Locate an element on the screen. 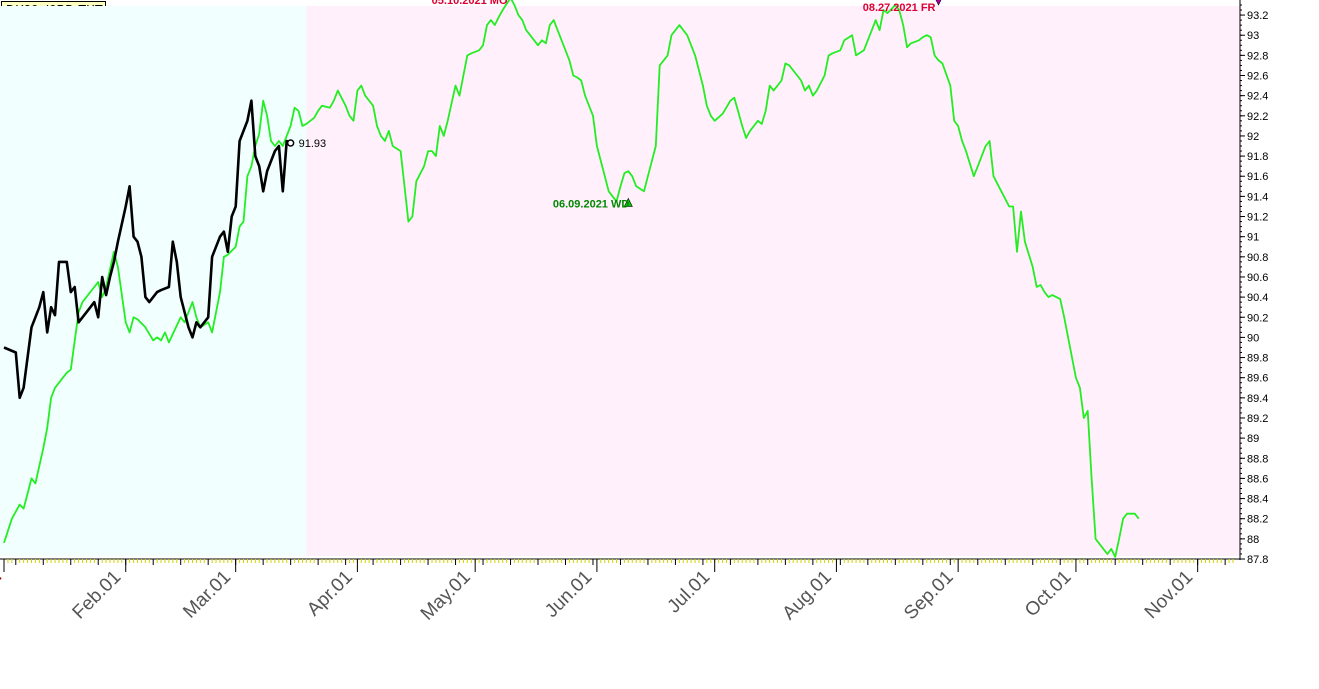 The width and height of the screenshot is (1319, 689). x-tick-label: Sep.01 is located at coordinates (928, 595).